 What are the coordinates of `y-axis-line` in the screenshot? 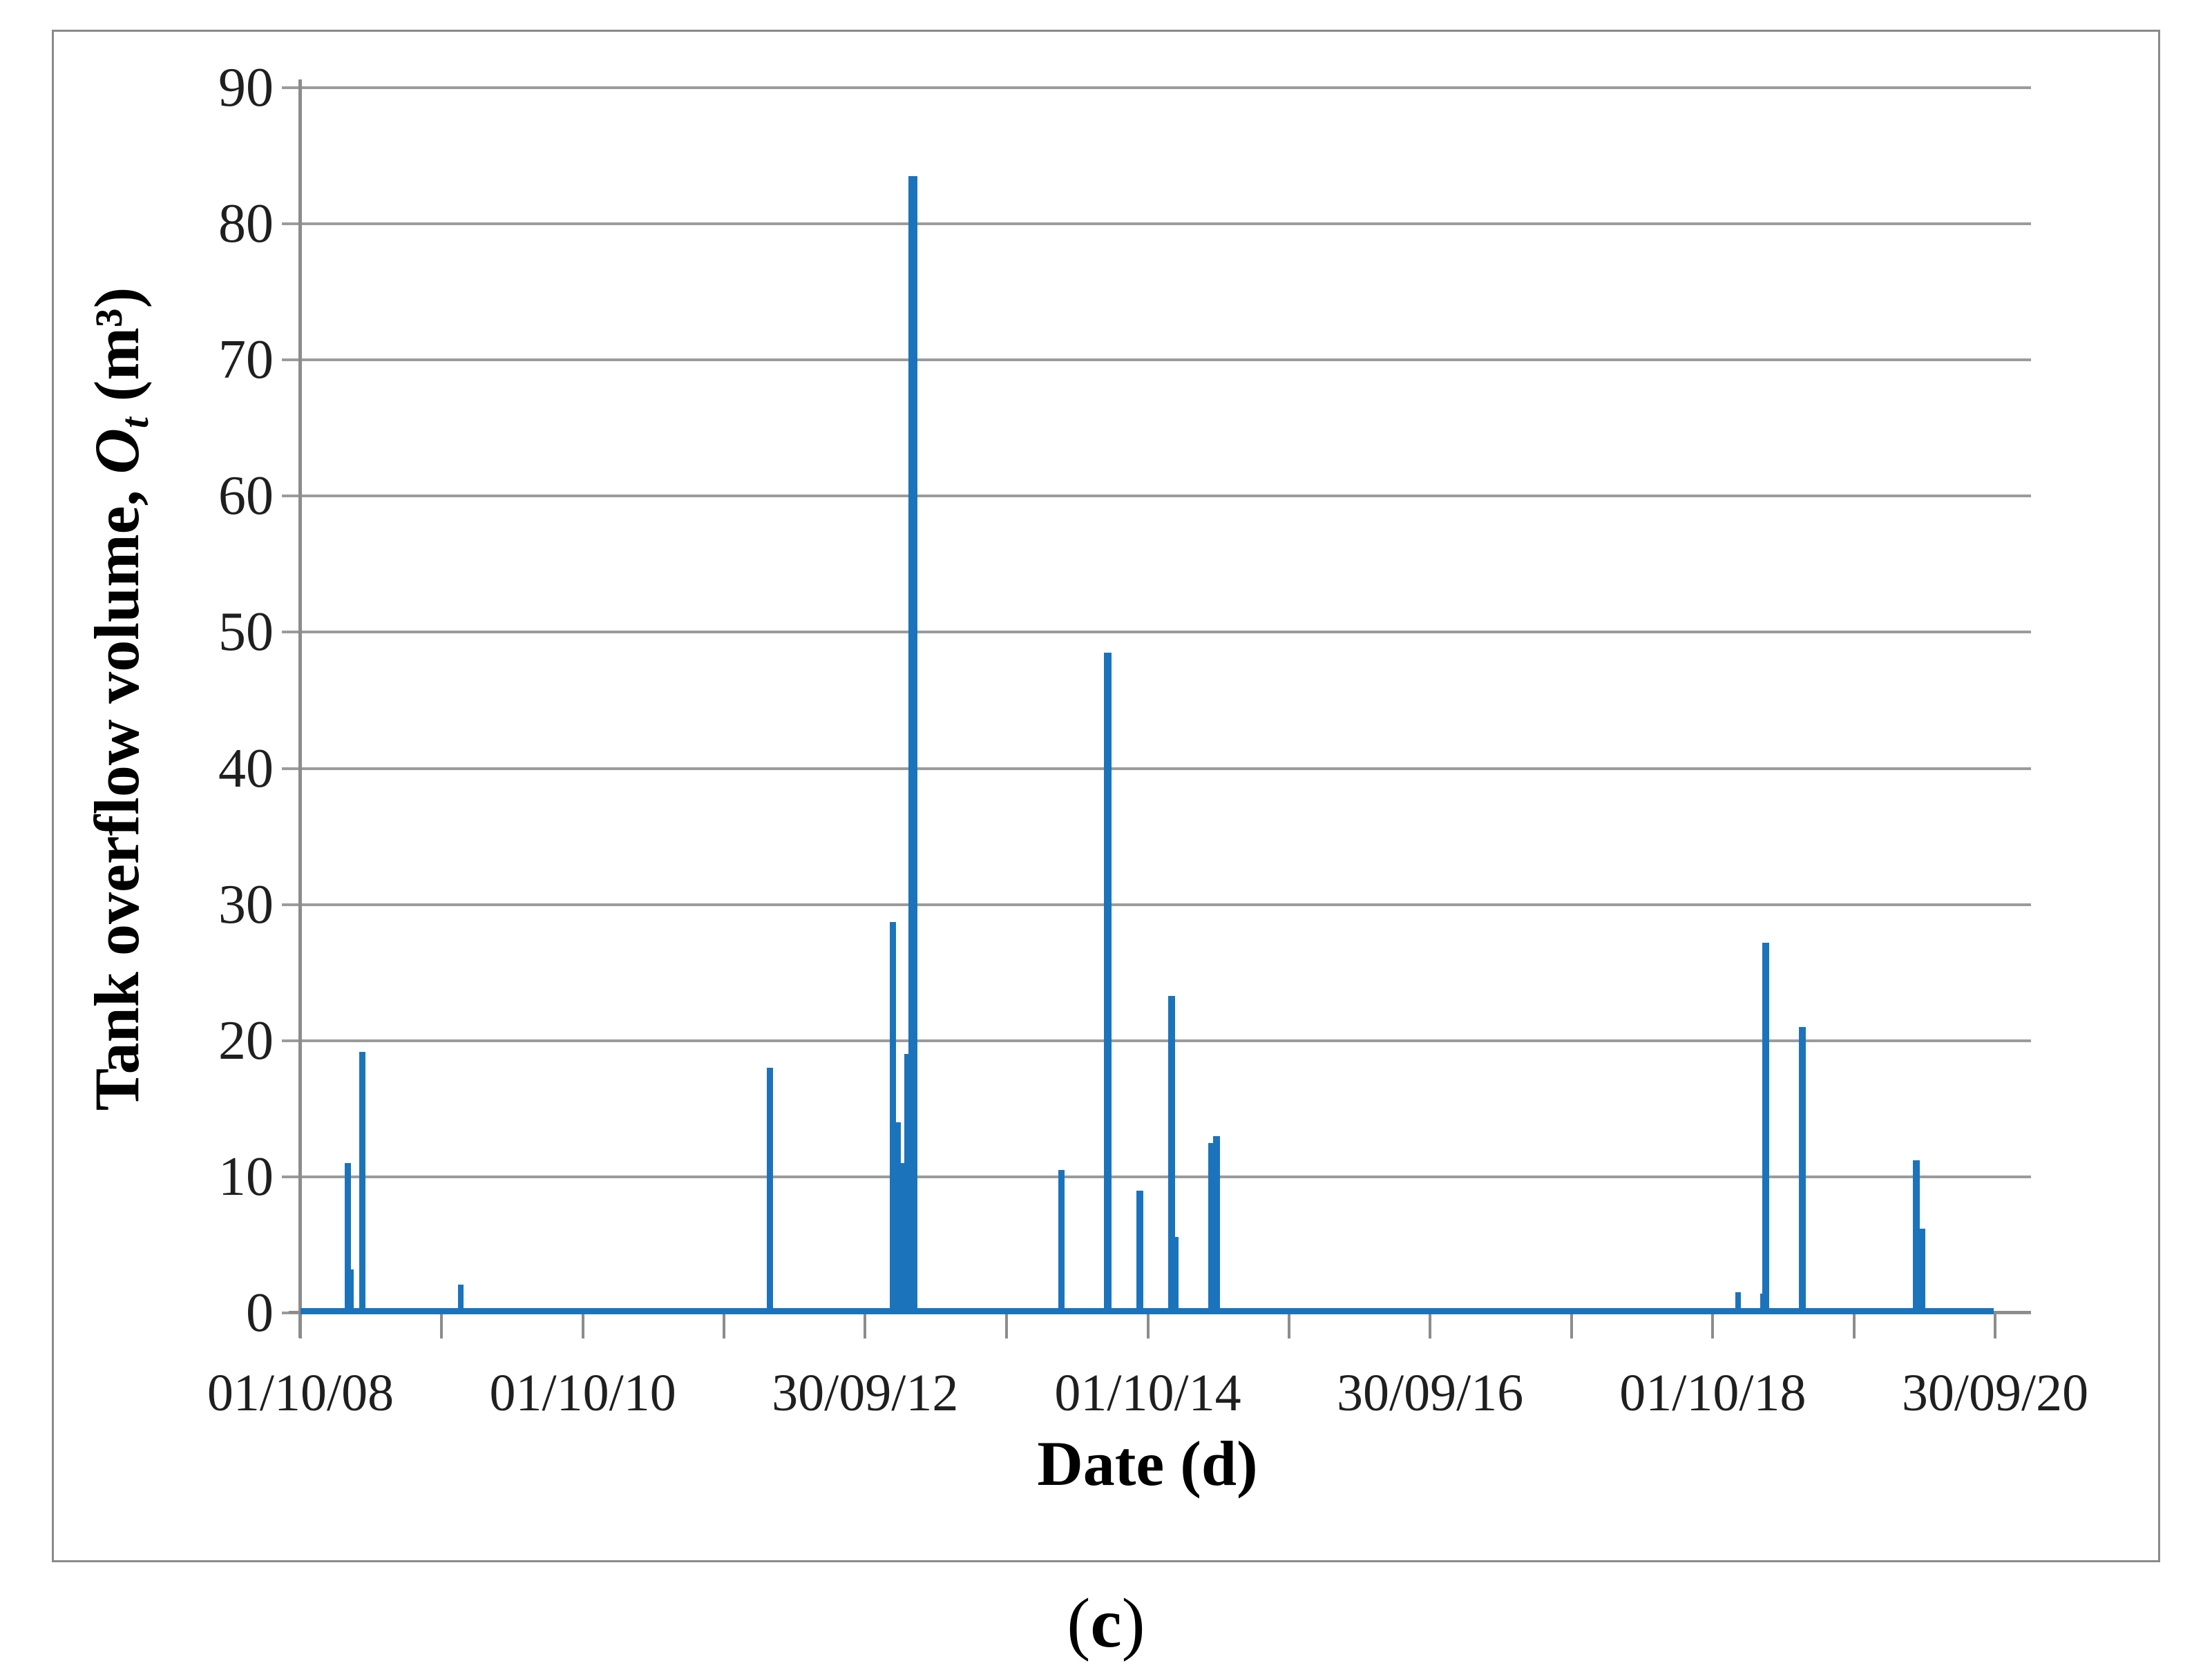 It's located at (300, 709).